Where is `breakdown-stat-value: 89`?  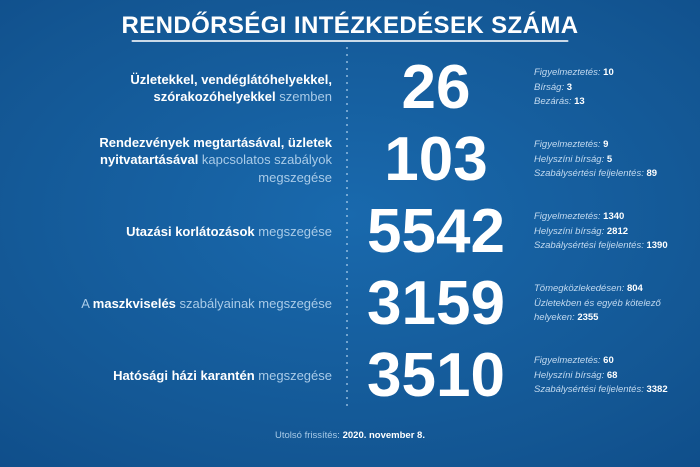
breakdown-stat-value: 89 is located at coordinates (652, 174).